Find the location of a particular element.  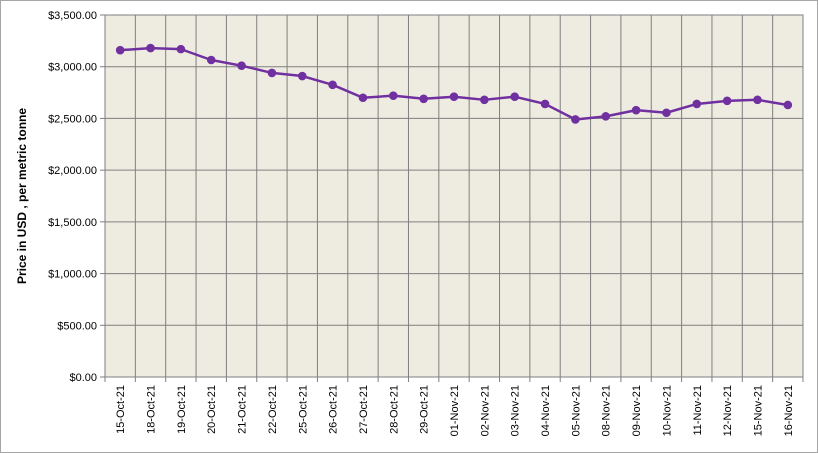

y-tick-label: $500.00 is located at coordinates (77, 326).